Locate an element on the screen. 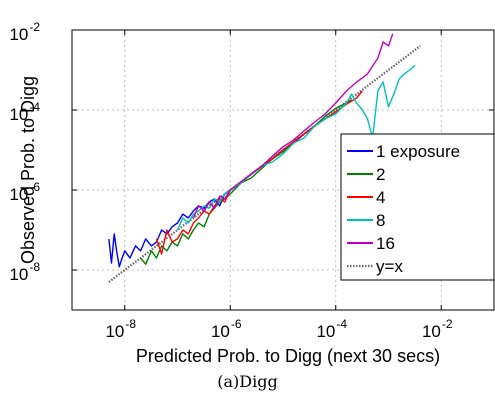 The height and width of the screenshot is (401, 495). legend-label: 1 exposure is located at coordinates (418, 151).